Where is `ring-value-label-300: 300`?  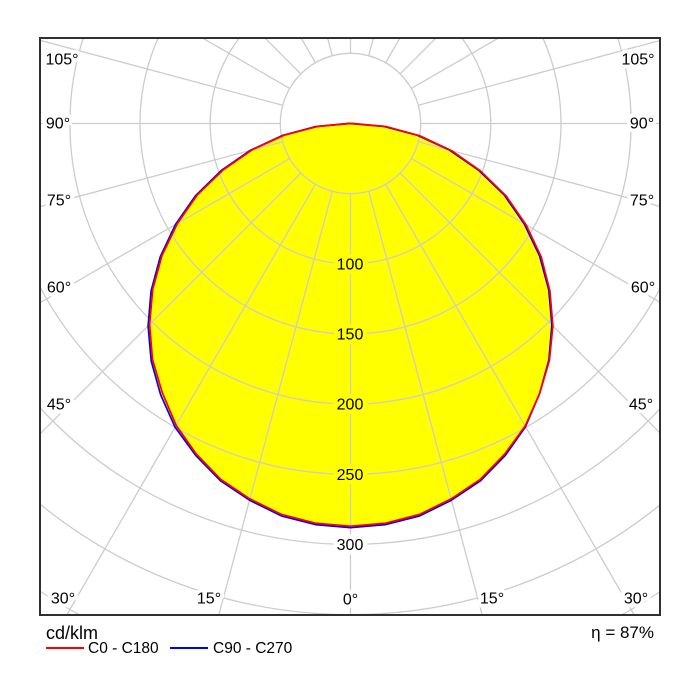 ring-value-label-300: 300 is located at coordinates (350, 545).